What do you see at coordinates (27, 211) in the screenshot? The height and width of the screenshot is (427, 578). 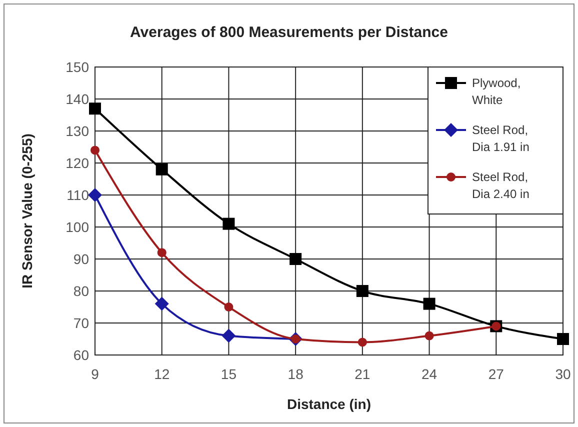 I see `y-axis-title: IR Sensor Value (0-255)` at bounding box center [27, 211].